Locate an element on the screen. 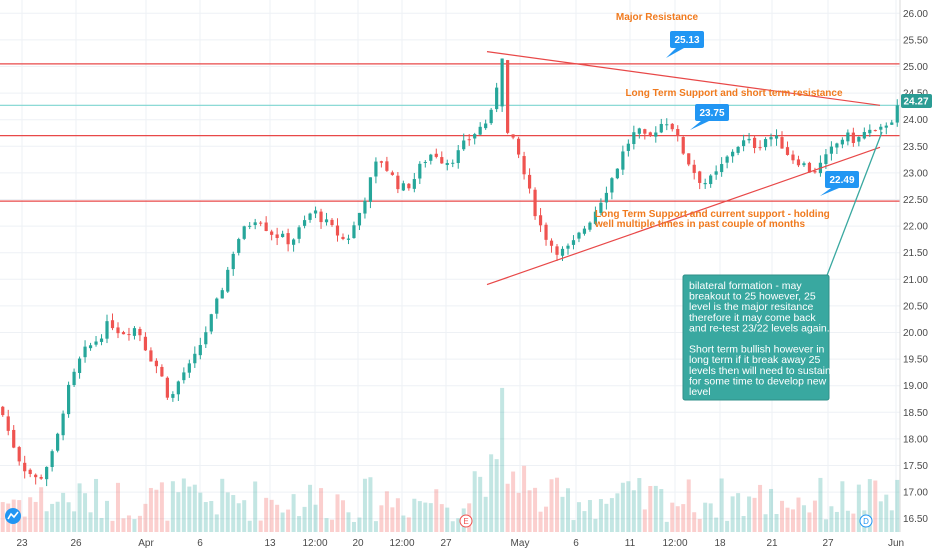 The height and width of the screenshot is (550, 932). price-callout-label: 25.13 is located at coordinates (686, 40).